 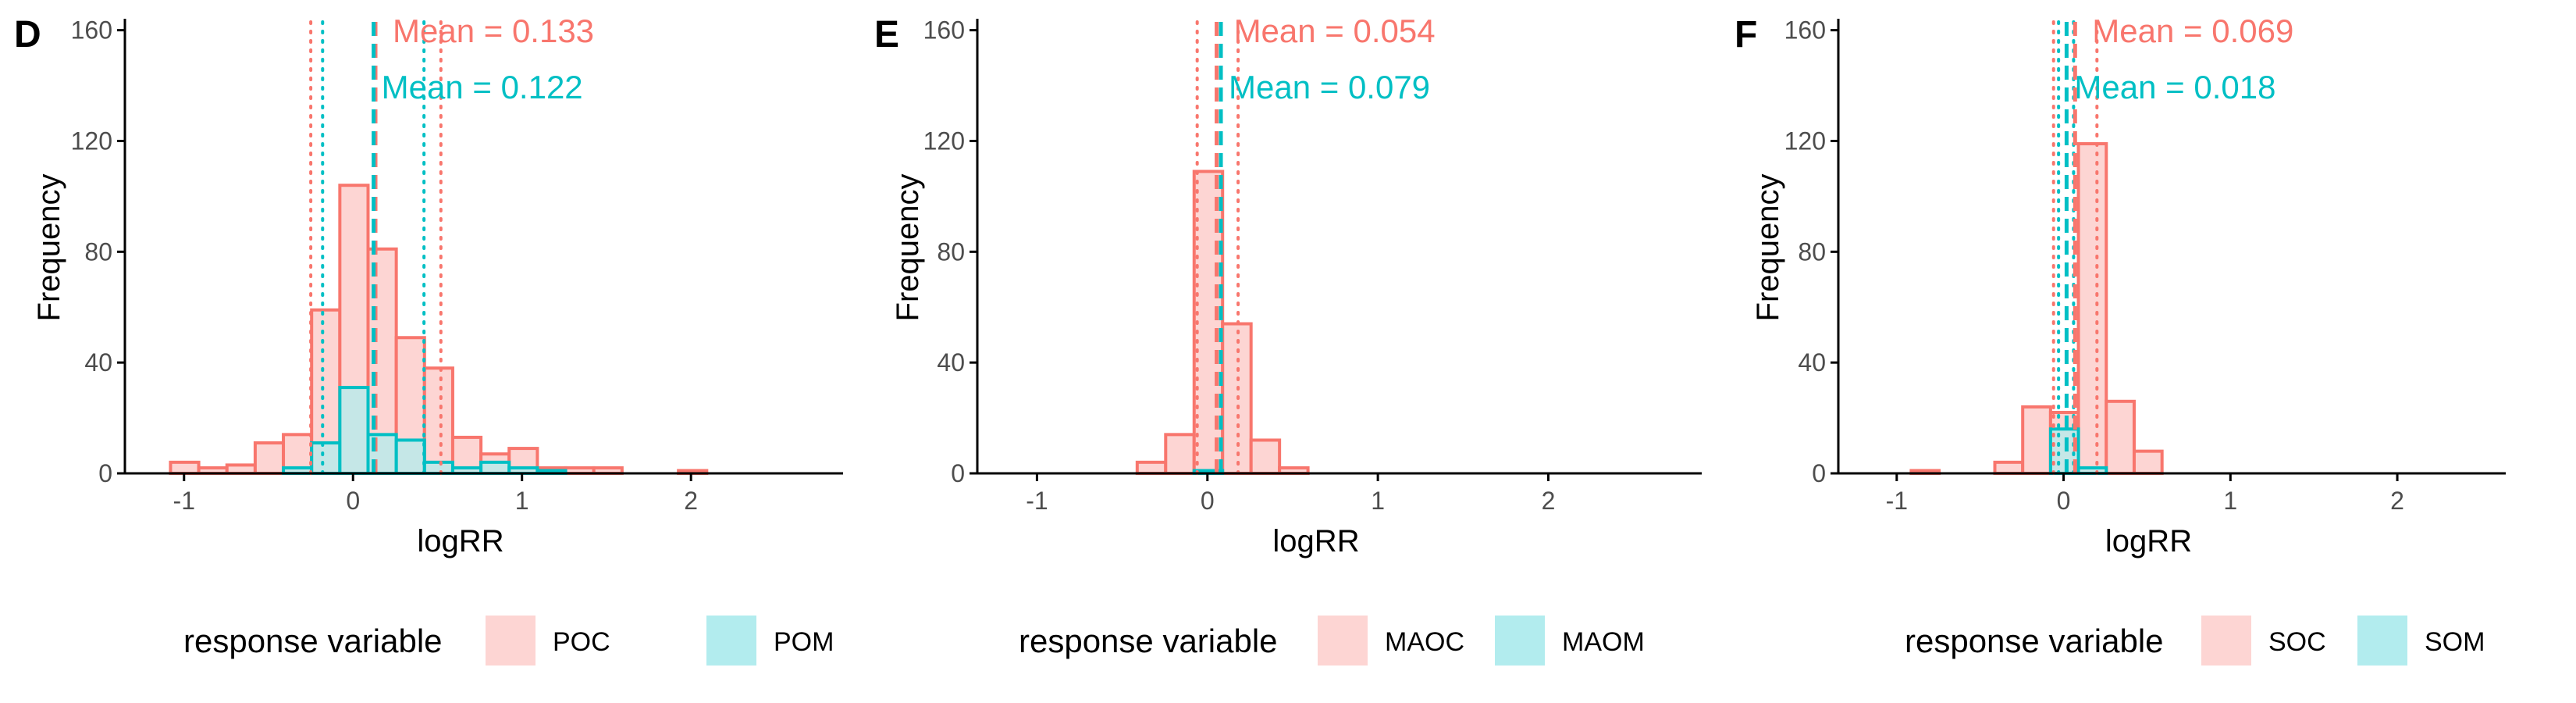 I want to click on legend: response variable POC POM, so click(x=508, y=641).